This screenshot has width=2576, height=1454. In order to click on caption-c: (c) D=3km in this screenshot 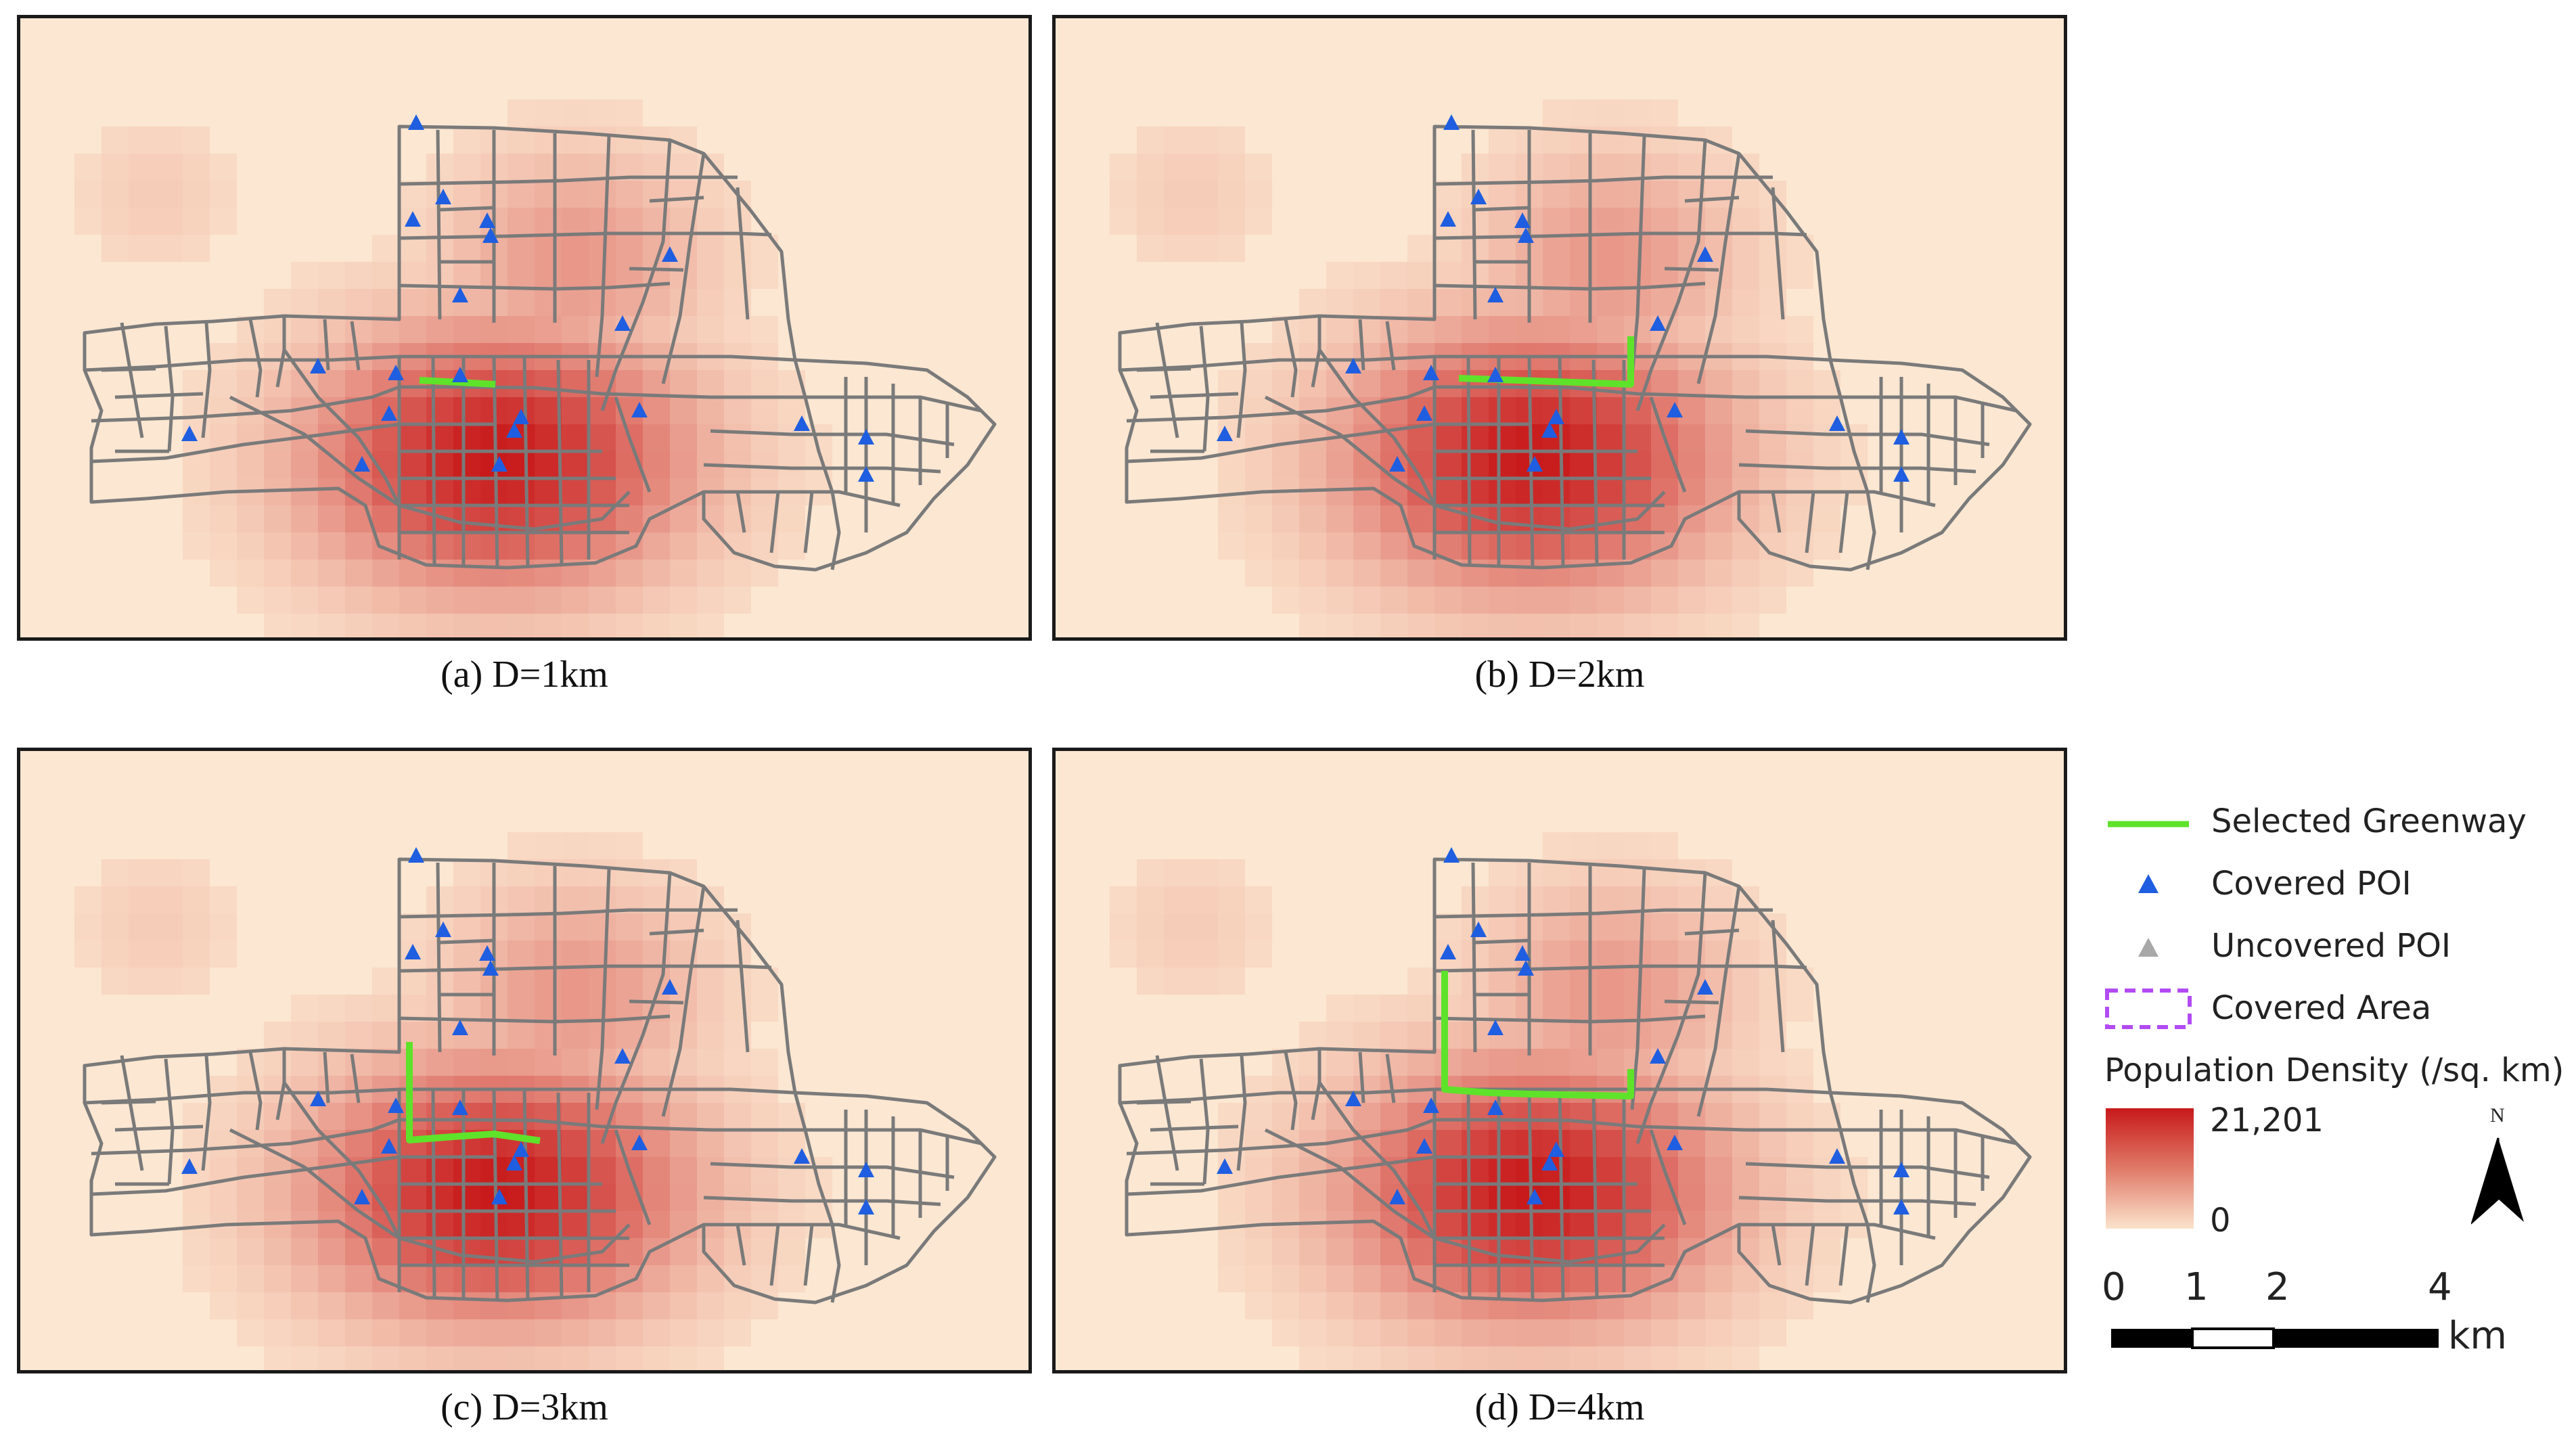, I will do `click(524, 1407)`.